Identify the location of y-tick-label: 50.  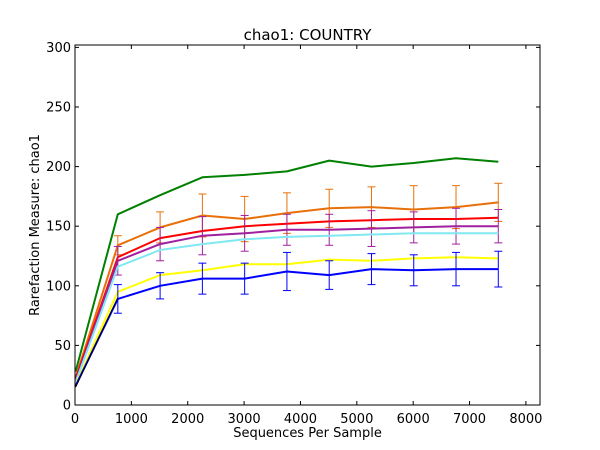
(62, 346).